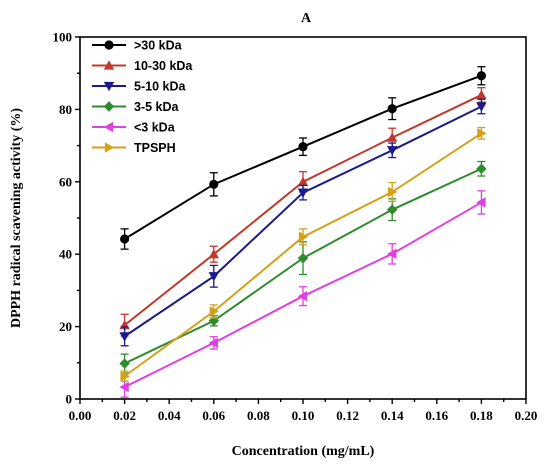 The height and width of the screenshot is (470, 550). Describe the element at coordinates (157, 107) in the screenshot. I see `legend-label: 3-5 kDa` at that location.